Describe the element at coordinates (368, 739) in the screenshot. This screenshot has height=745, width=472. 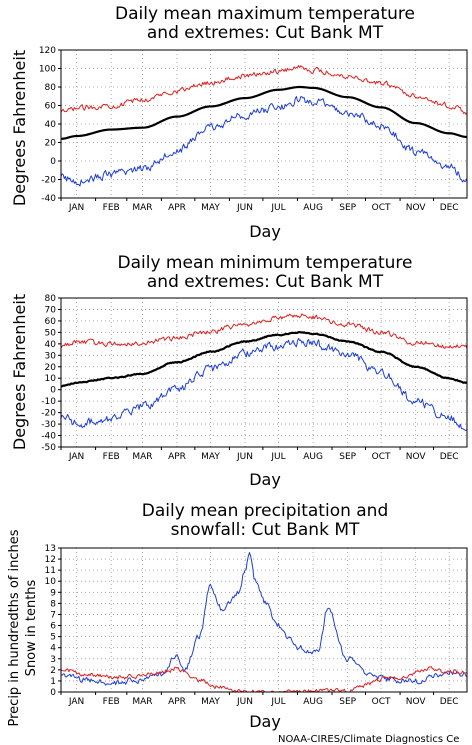
I see `credit-text: NOAA-CIRES/Climate Diagnostics Ce` at that location.